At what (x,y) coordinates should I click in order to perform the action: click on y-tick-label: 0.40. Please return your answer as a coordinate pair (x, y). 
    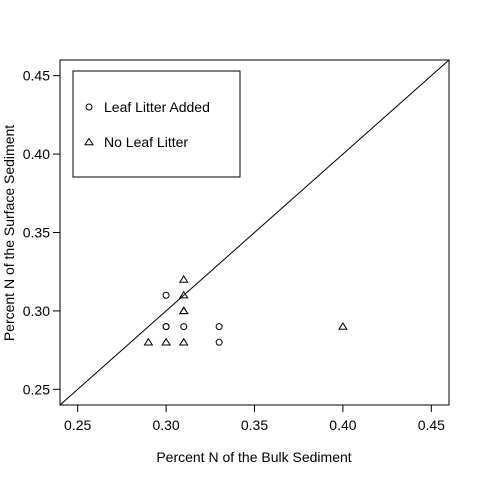
    Looking at the image, I should click on (36, 154).